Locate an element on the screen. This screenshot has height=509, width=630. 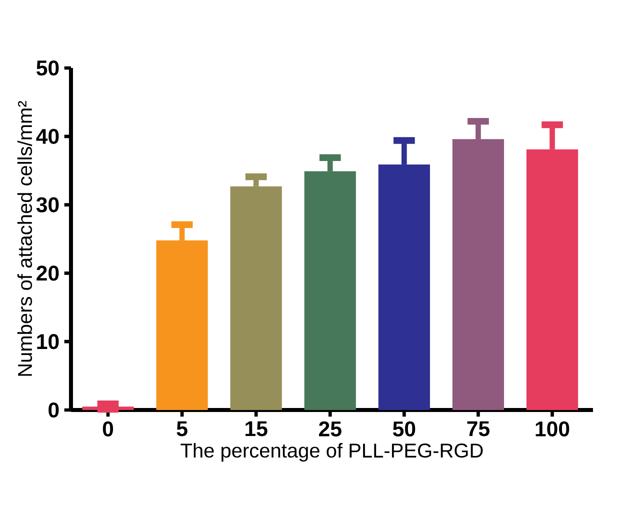
x-tick-label: 0 is located at coordinates (108, 428).